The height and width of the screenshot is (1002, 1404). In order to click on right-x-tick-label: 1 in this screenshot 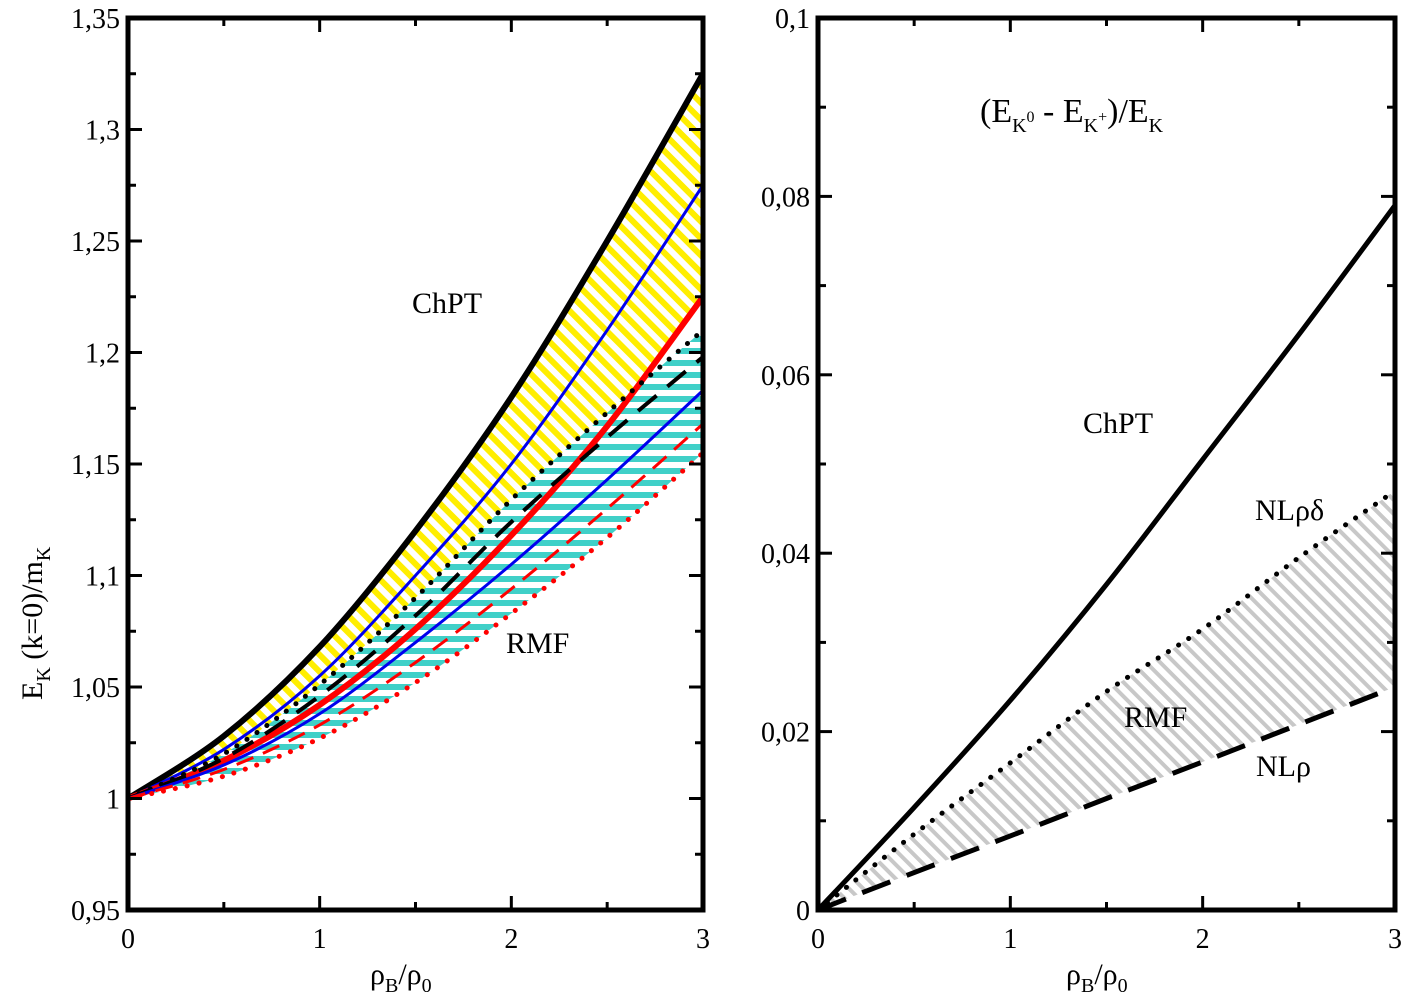, I will do `click(1010, 939)`.